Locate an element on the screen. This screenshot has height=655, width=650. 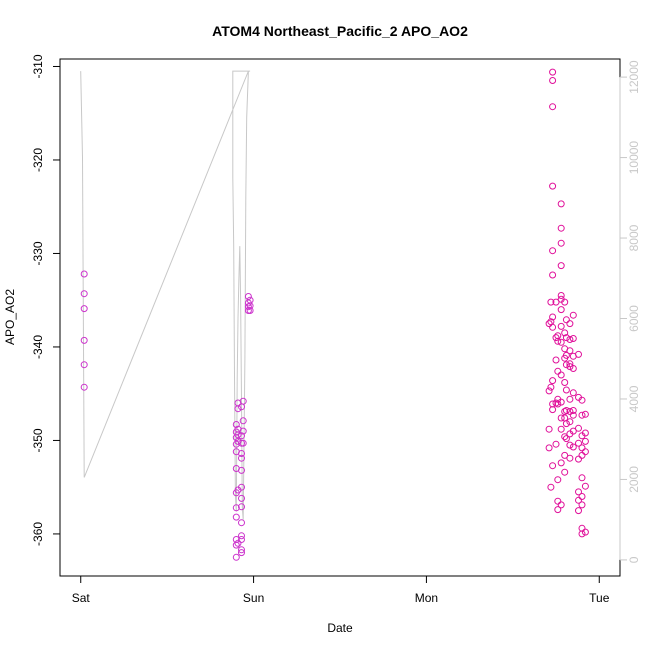
right-axis-group: 0 2000 4000 6000 8000 10000 12000 is located at coordinates (630, 311).